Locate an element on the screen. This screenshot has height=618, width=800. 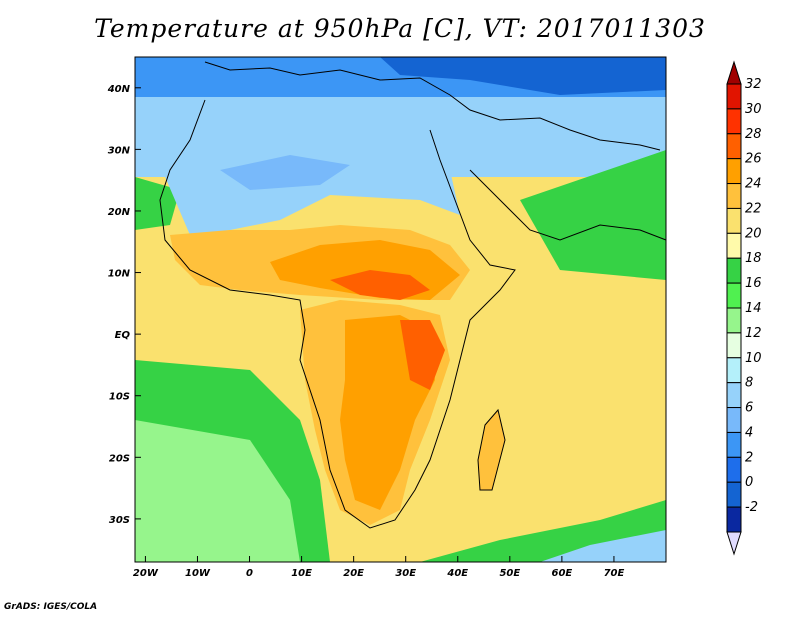
colorbar-label: -2 is located at coordinates (751, 507).